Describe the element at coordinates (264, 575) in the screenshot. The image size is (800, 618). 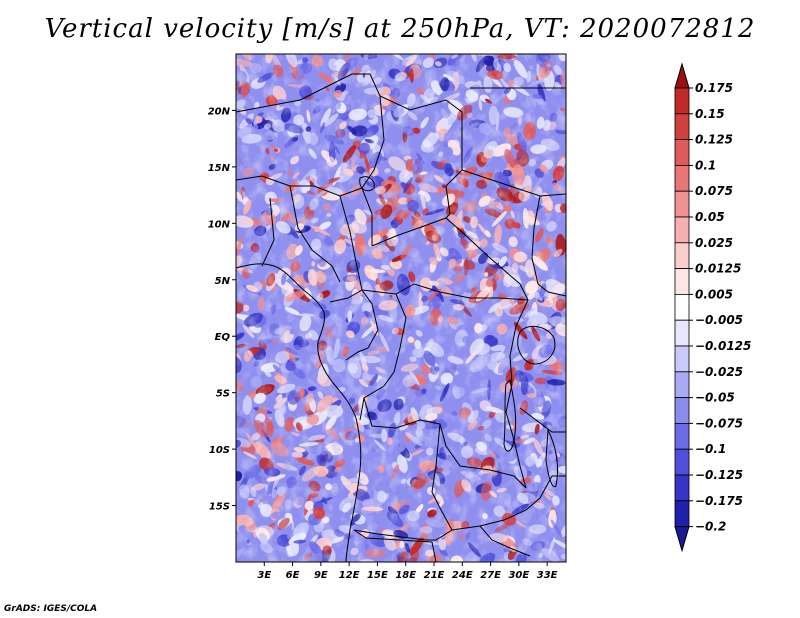
I see `lon-tick-label: 3E` at that location.